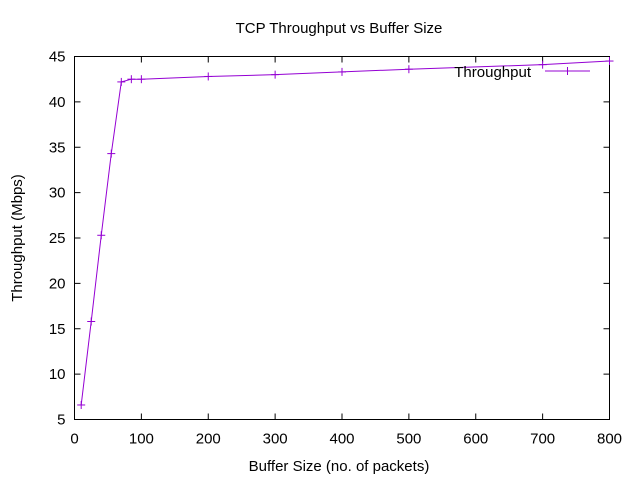 The width and height of the screenshot is (640, 480). I want to click on chart-title: TCP Throughput vs Buffer Size, so click(339, 28).